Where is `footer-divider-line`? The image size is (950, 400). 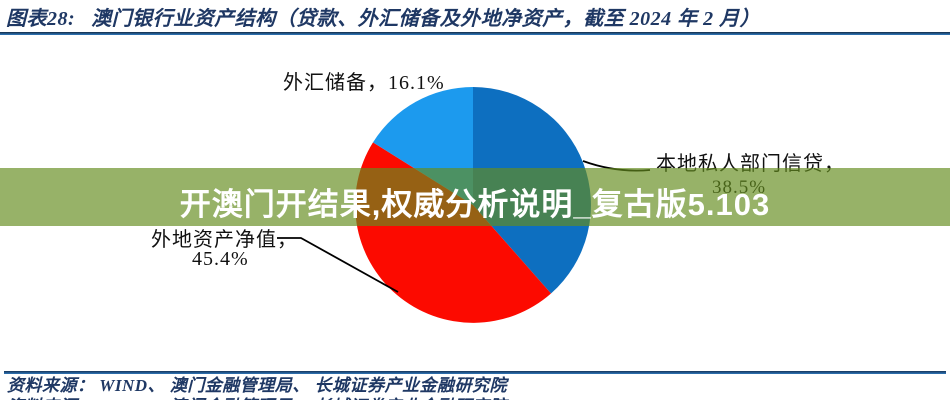
footer-divider-line is located at coordinates (475, 372).